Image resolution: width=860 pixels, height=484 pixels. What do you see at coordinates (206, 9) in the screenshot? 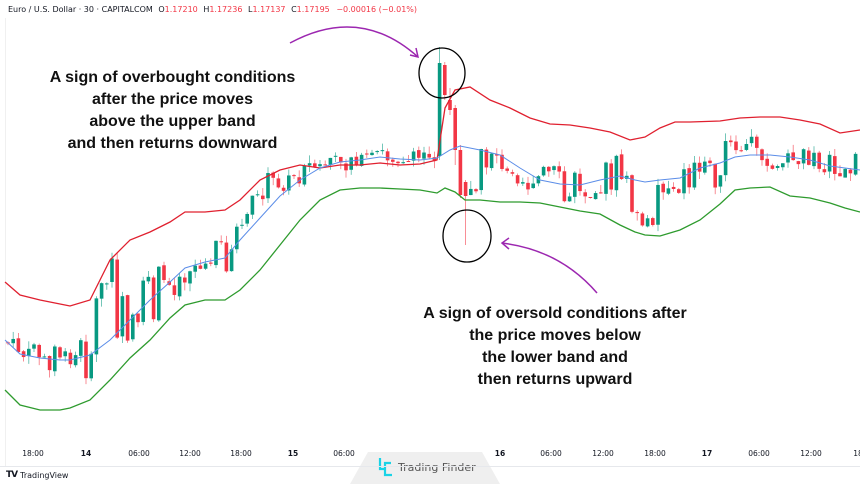
I see `high-label: H` at bounding box center [206, 9].